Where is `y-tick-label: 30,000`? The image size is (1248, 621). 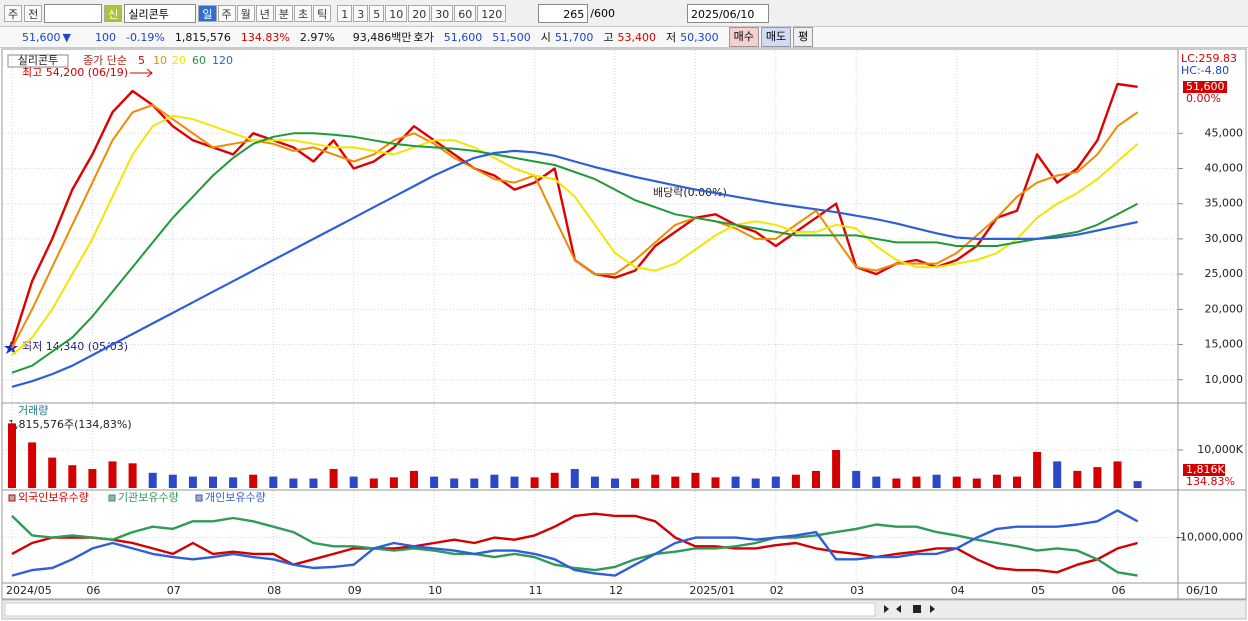 y-tick-label: 30,000 is located at coordinates (1224, 238).